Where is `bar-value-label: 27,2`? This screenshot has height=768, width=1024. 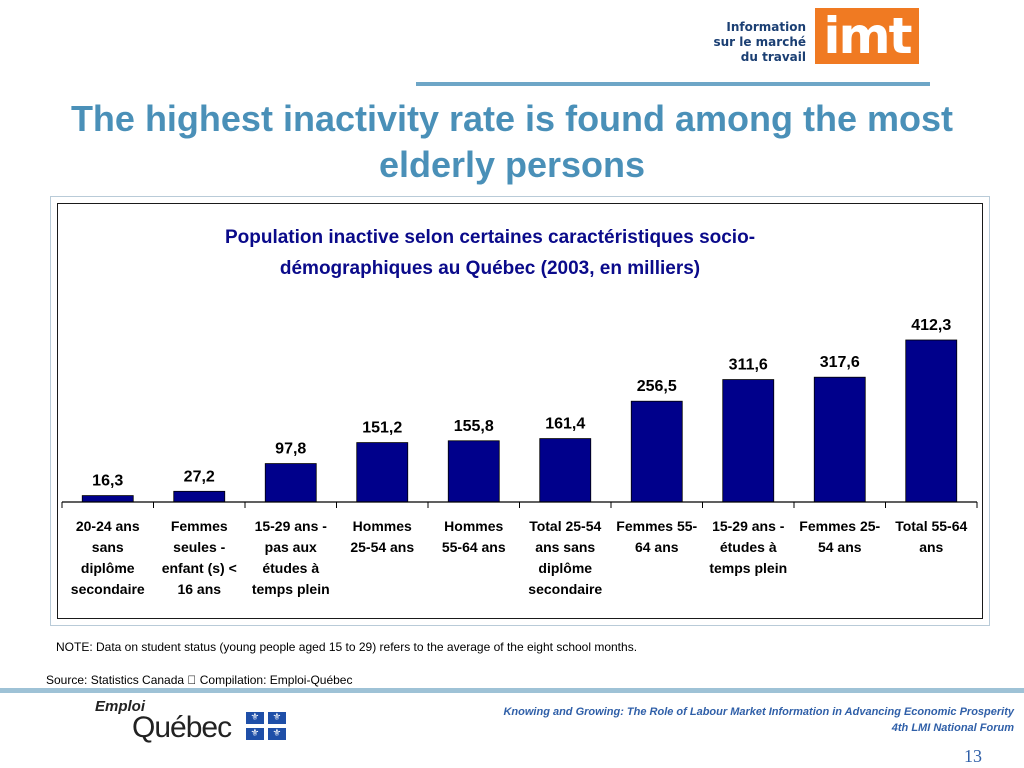 bar-value-label: 27,2 is located at coordinates (199, 476).